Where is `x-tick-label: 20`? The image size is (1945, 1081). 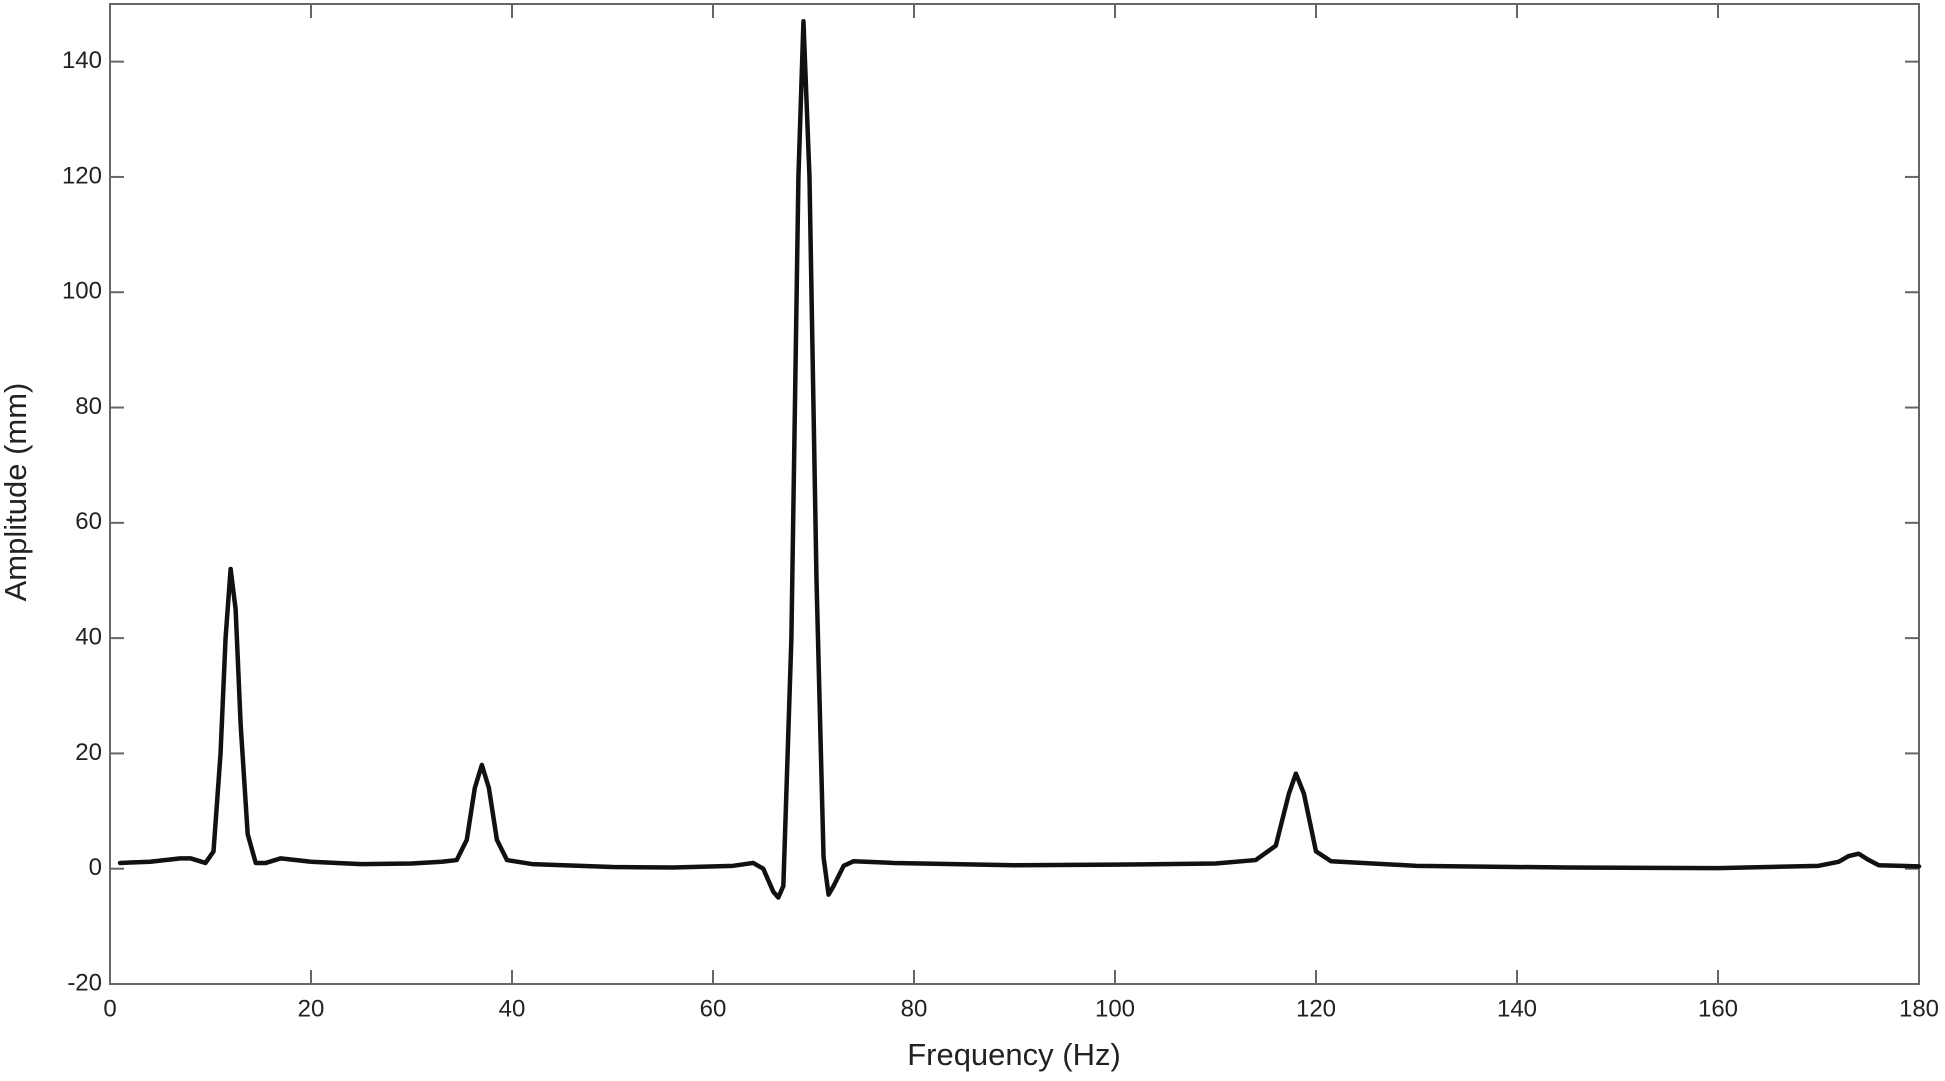
x-tick-label: 20 is located at coordinates (311, 1008).